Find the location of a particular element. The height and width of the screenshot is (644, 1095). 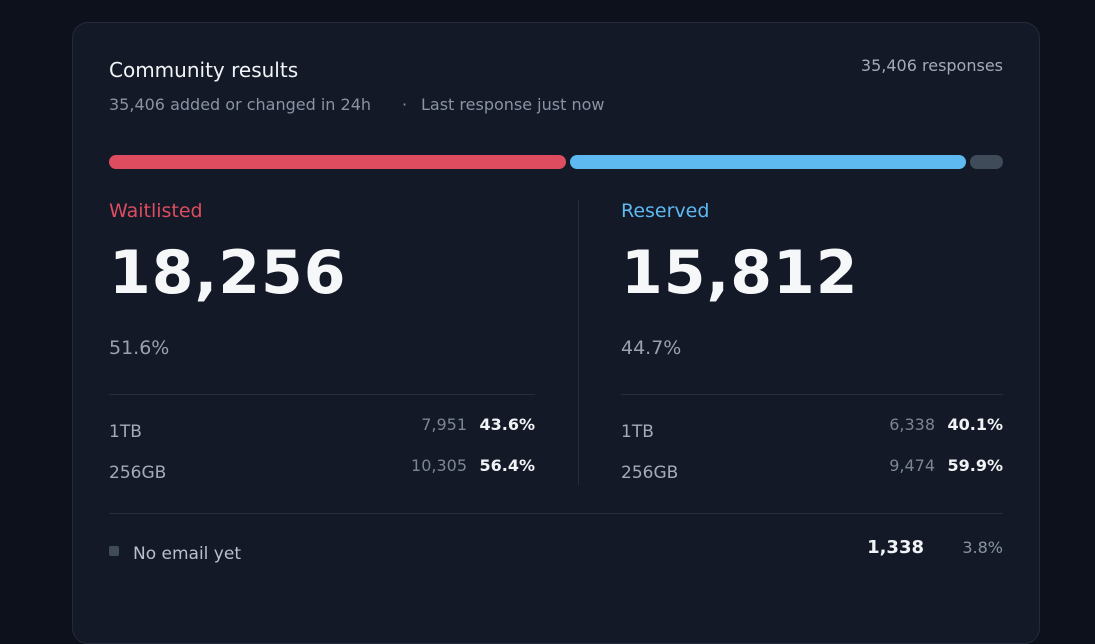

row-count: 6,338 is located at coordinates (912, 424).